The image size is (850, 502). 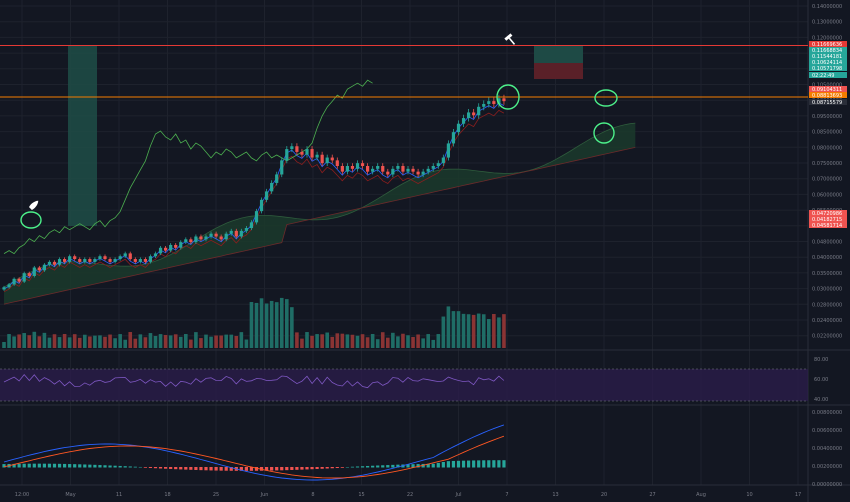 I want to click on time-axis-tick: Aug, so click(x=701, y=495).